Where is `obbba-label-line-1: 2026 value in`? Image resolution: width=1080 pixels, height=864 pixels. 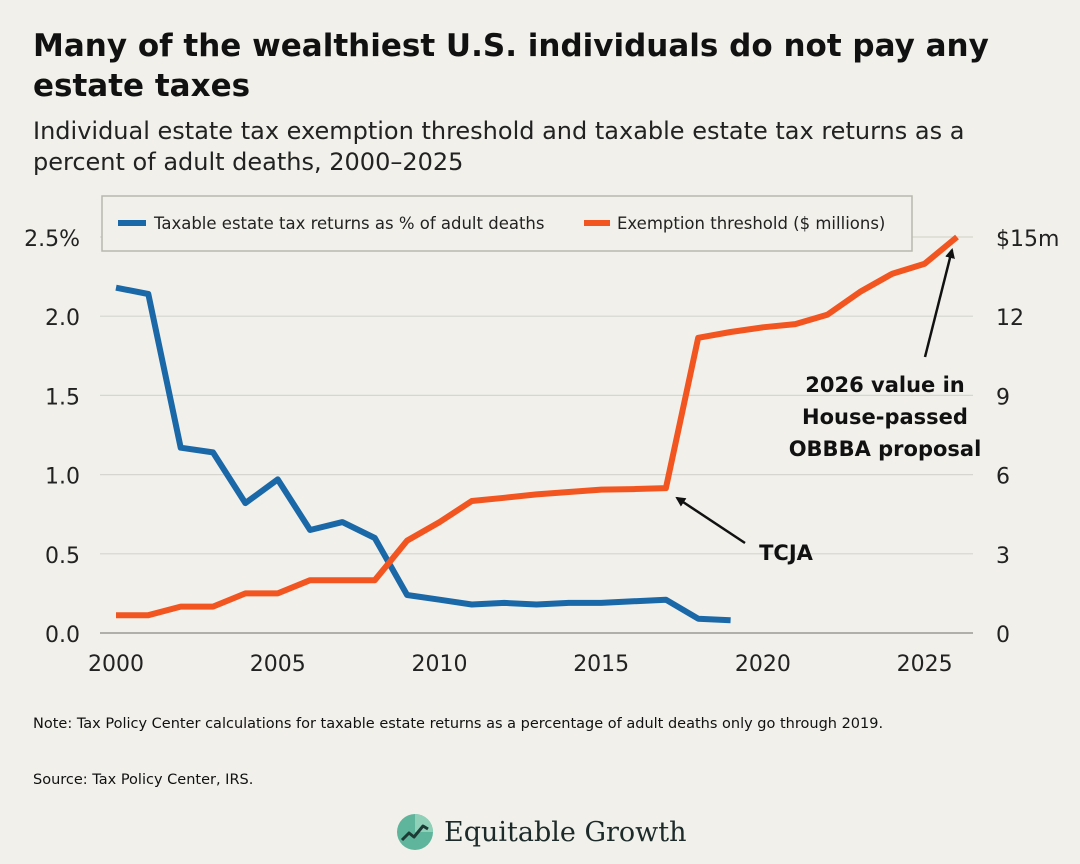 obbba-label-line-1: 2026 value in is located at coordinates (884, 385).